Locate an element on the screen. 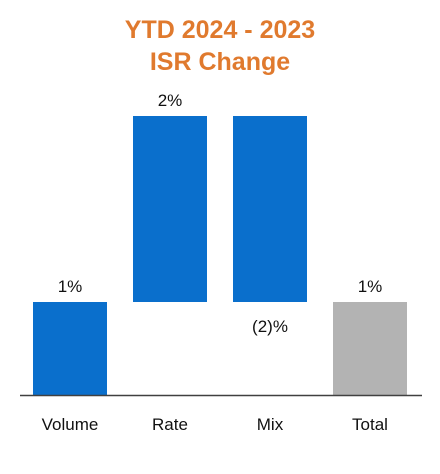 The height and width of the screenshot is (474, 440). category-label-mix: Mix is located at coordinates (270, 424).